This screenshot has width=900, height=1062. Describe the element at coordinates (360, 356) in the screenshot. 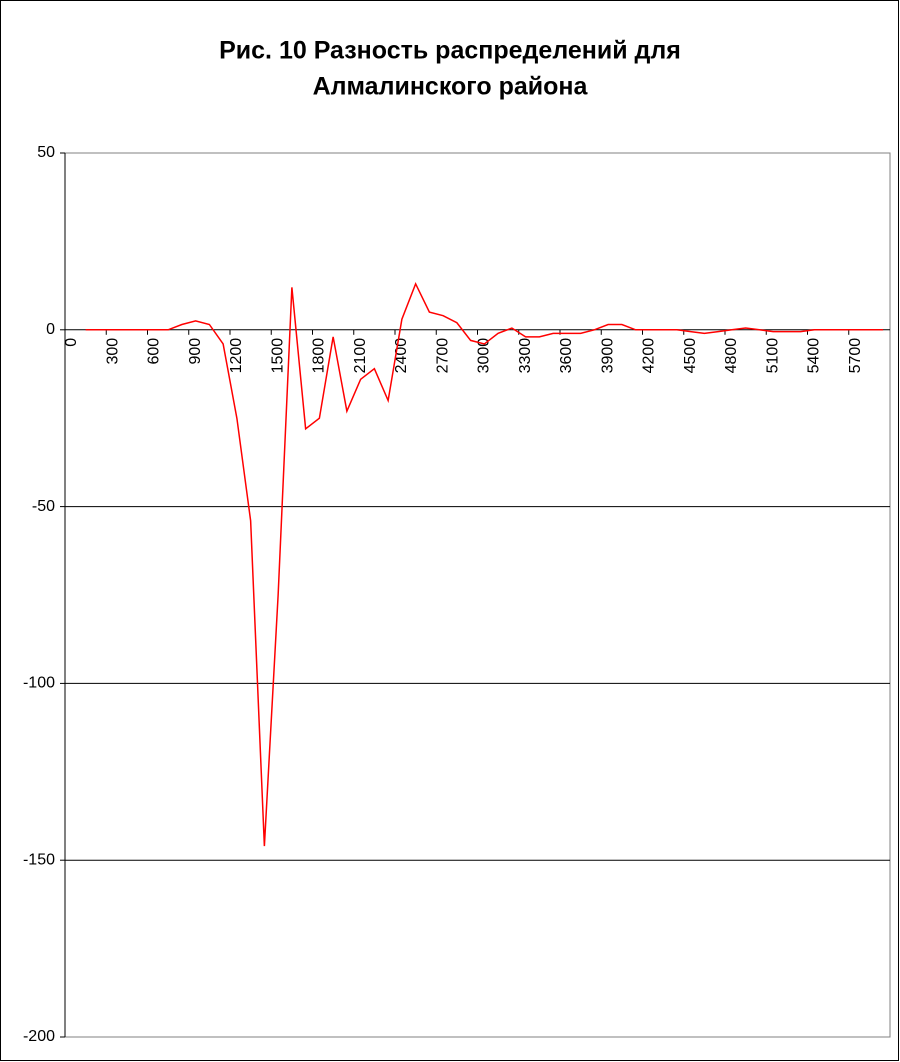

I see `x-tick-label: 2100` at that location.